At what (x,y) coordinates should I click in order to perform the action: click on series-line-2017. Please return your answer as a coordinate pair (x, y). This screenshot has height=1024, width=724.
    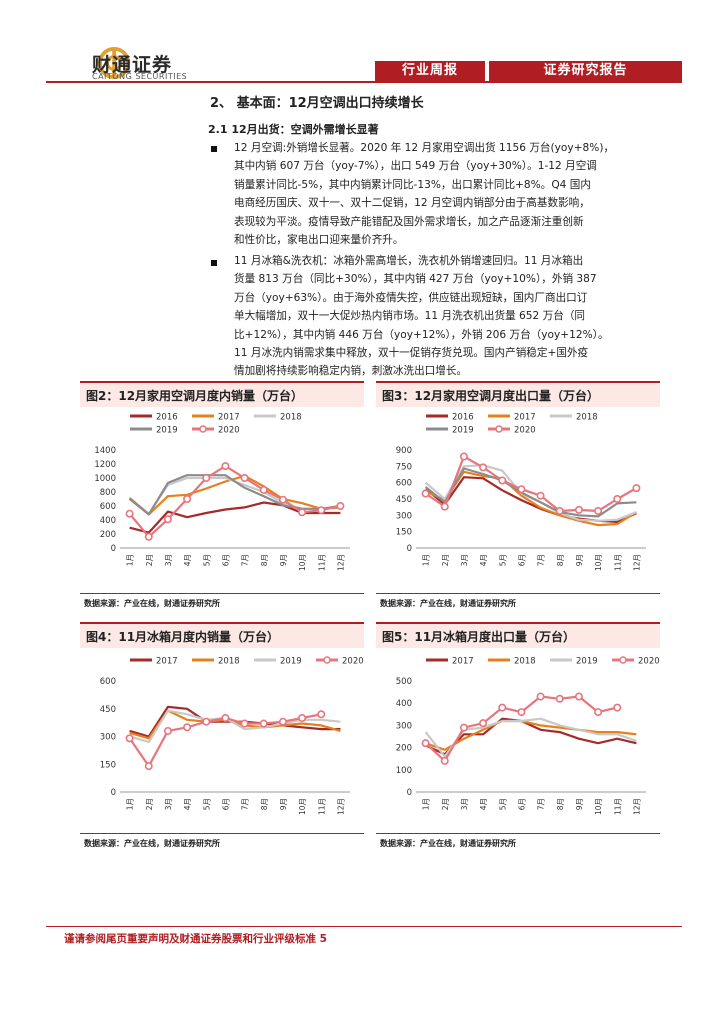
    Looking at the image, I should click on (234, 495).